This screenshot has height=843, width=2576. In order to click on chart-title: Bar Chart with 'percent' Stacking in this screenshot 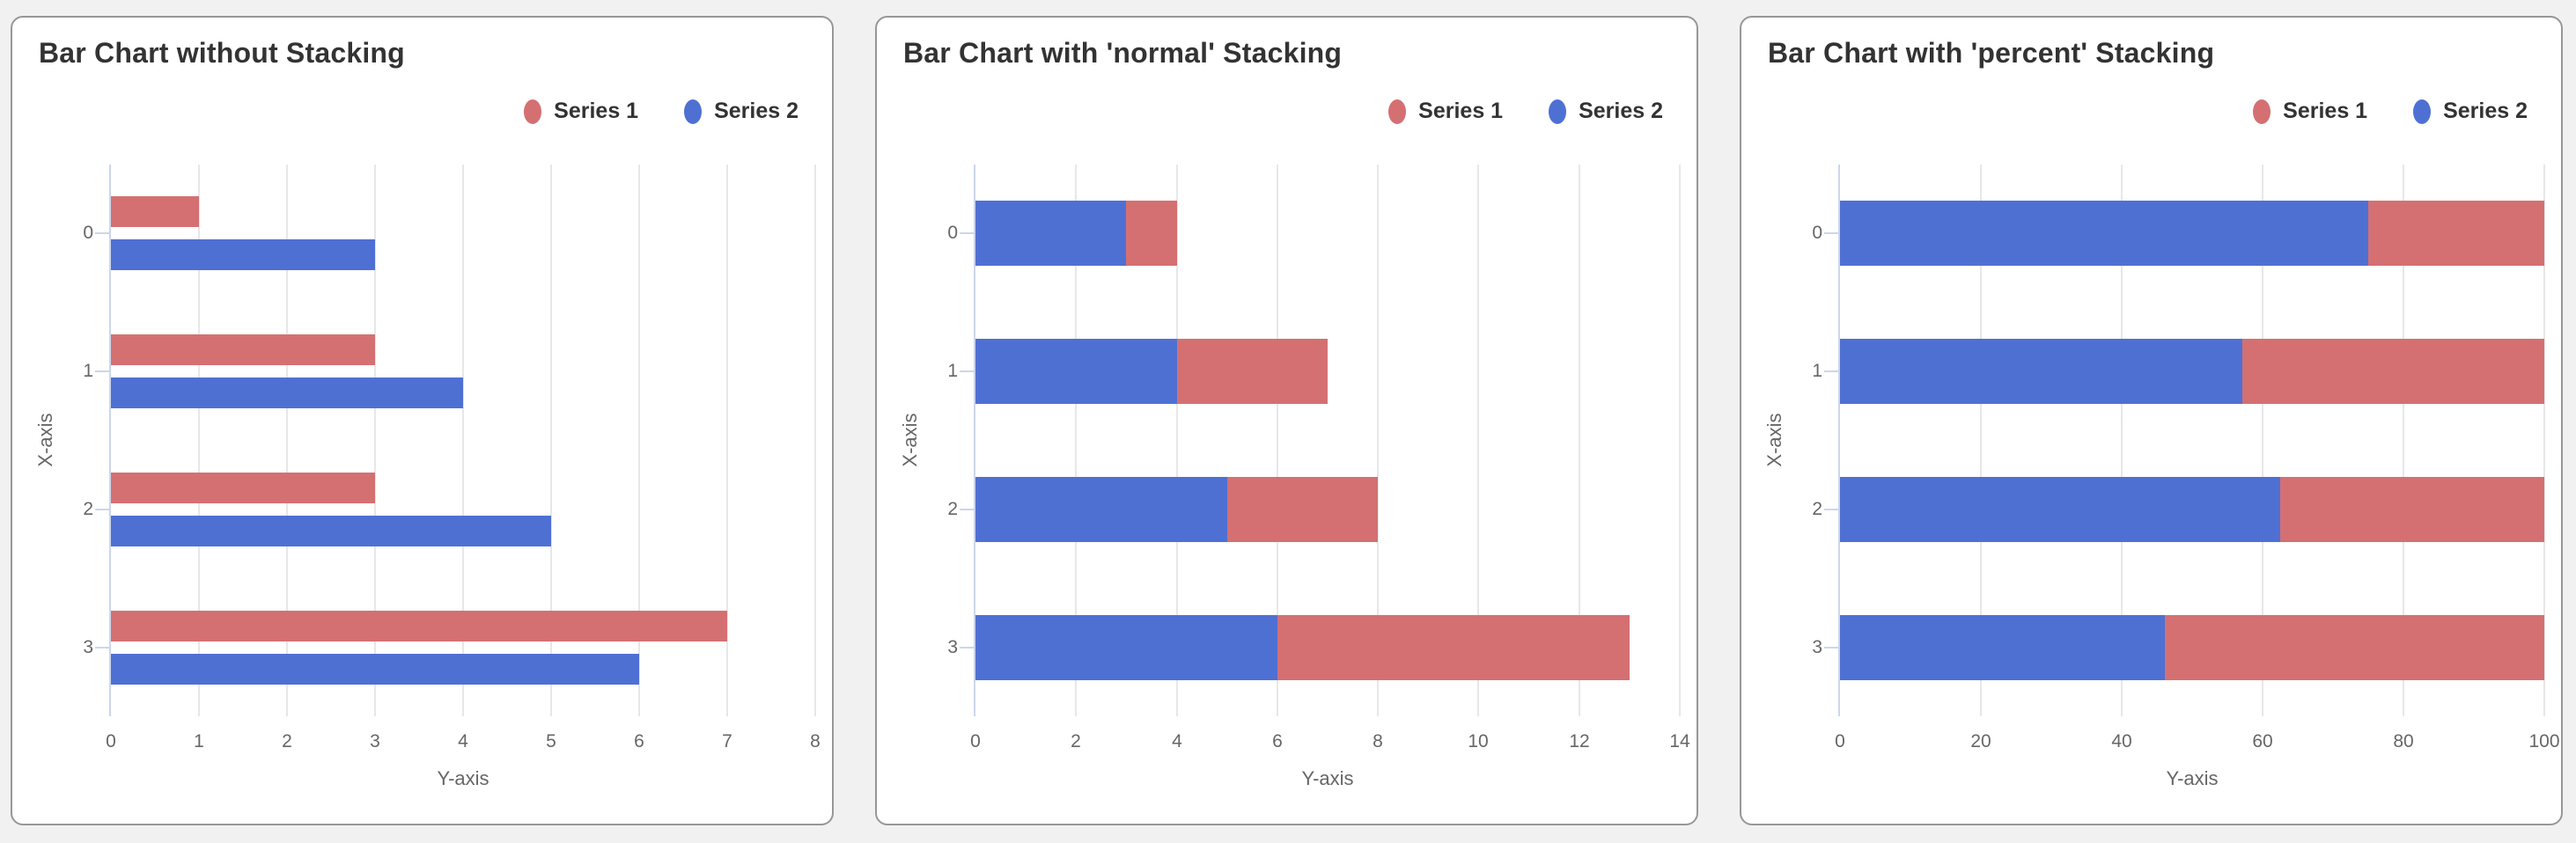, I will do `click(1992, 53)`.